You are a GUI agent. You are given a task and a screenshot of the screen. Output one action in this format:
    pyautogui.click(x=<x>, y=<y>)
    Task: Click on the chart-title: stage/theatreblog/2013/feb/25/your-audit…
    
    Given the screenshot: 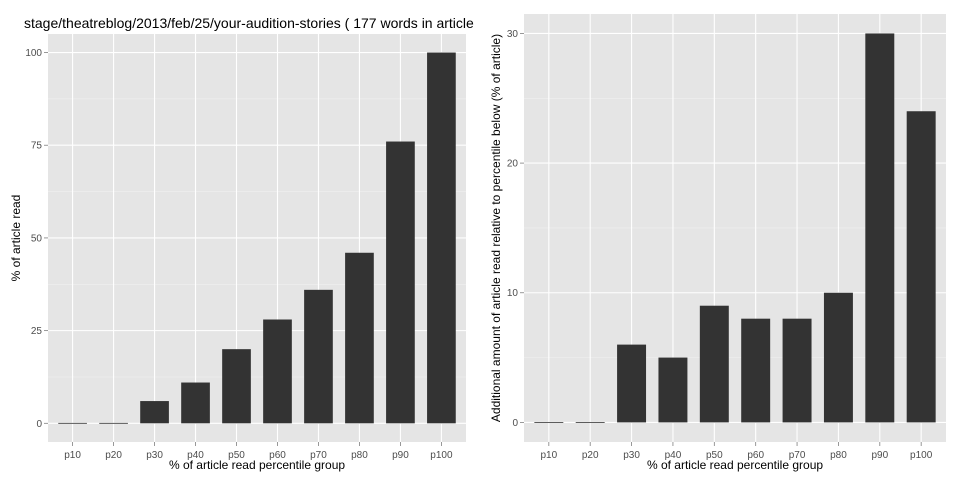 What is the action you would take?
    pyautogui.click(x=249, y=23)
    